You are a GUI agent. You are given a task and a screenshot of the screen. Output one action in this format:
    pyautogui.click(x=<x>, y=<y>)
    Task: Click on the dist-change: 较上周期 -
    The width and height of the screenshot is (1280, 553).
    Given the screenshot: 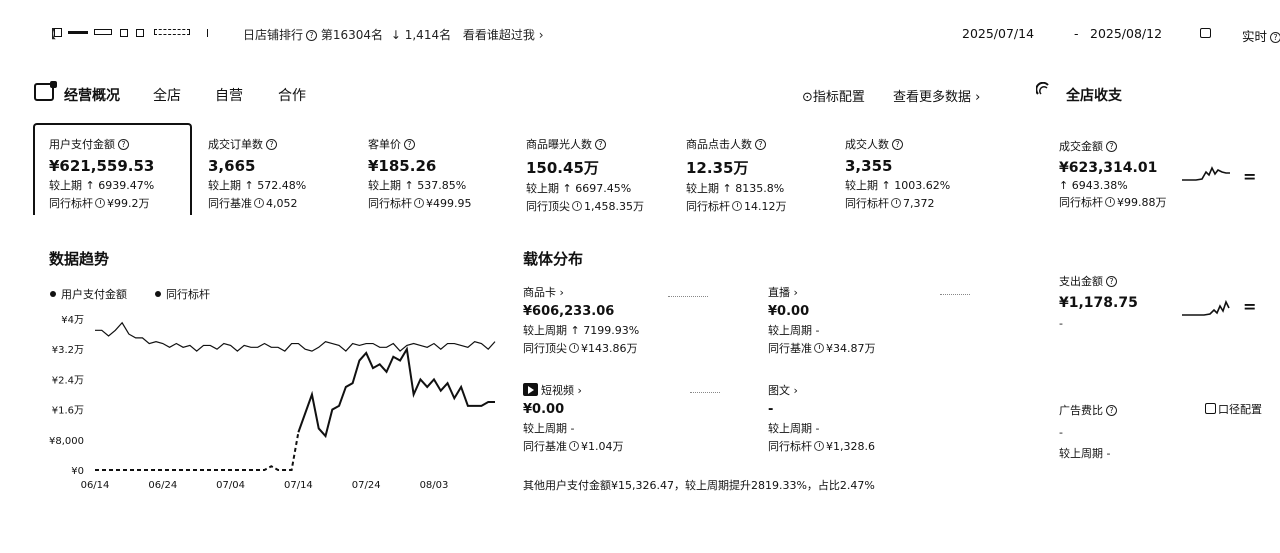 What is the action you would take?
    pyautogui.click(x=794, y=330)
    